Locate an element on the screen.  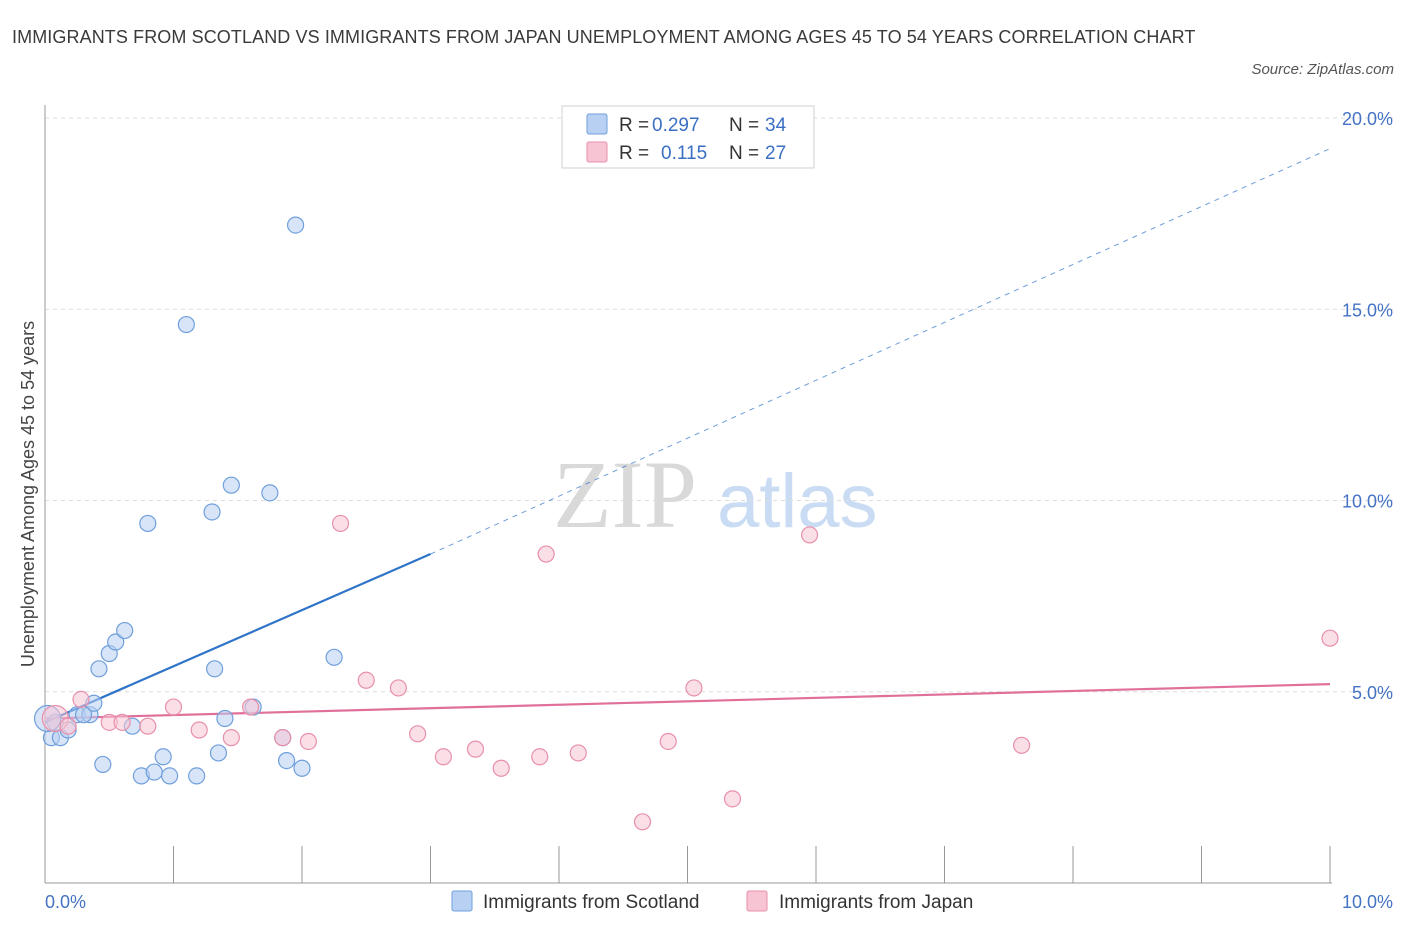
x-tick-label-max: 10.0% is located at coordinates (1367, 902).